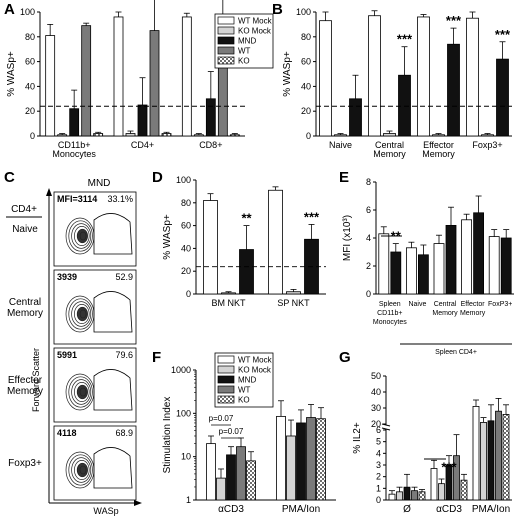  Describe the element at coordinates (124, 277) in the screenshot. I see `percent-value: 52.9` at that location.